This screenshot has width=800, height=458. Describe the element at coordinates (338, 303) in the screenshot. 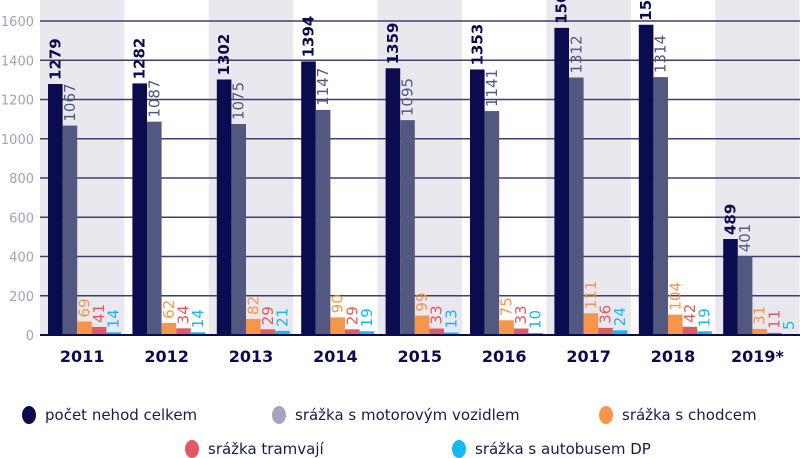

I see `data-label: 90` at that location.